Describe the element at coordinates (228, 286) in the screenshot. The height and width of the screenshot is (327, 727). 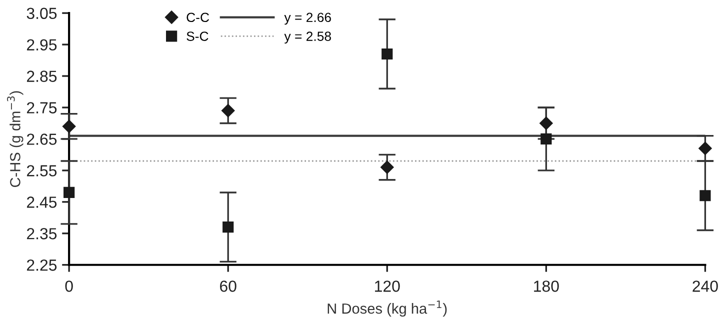
I see `x-tick-label: 60` at that location.